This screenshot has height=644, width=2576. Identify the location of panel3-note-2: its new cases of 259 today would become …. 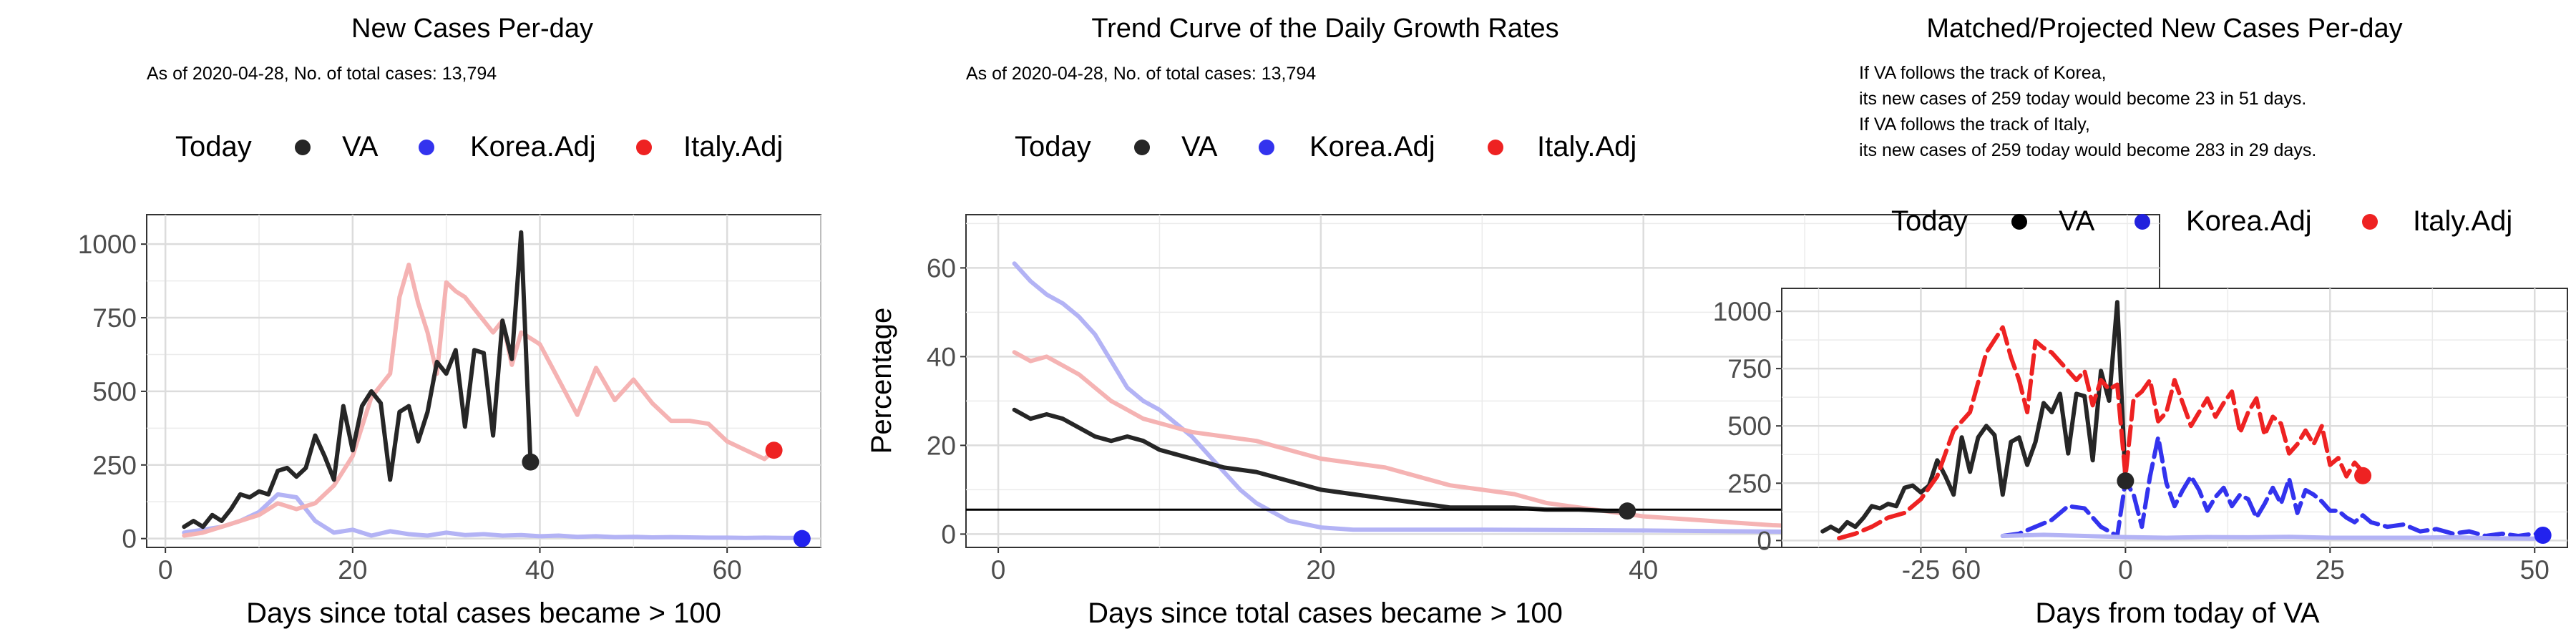
(2082, 99).